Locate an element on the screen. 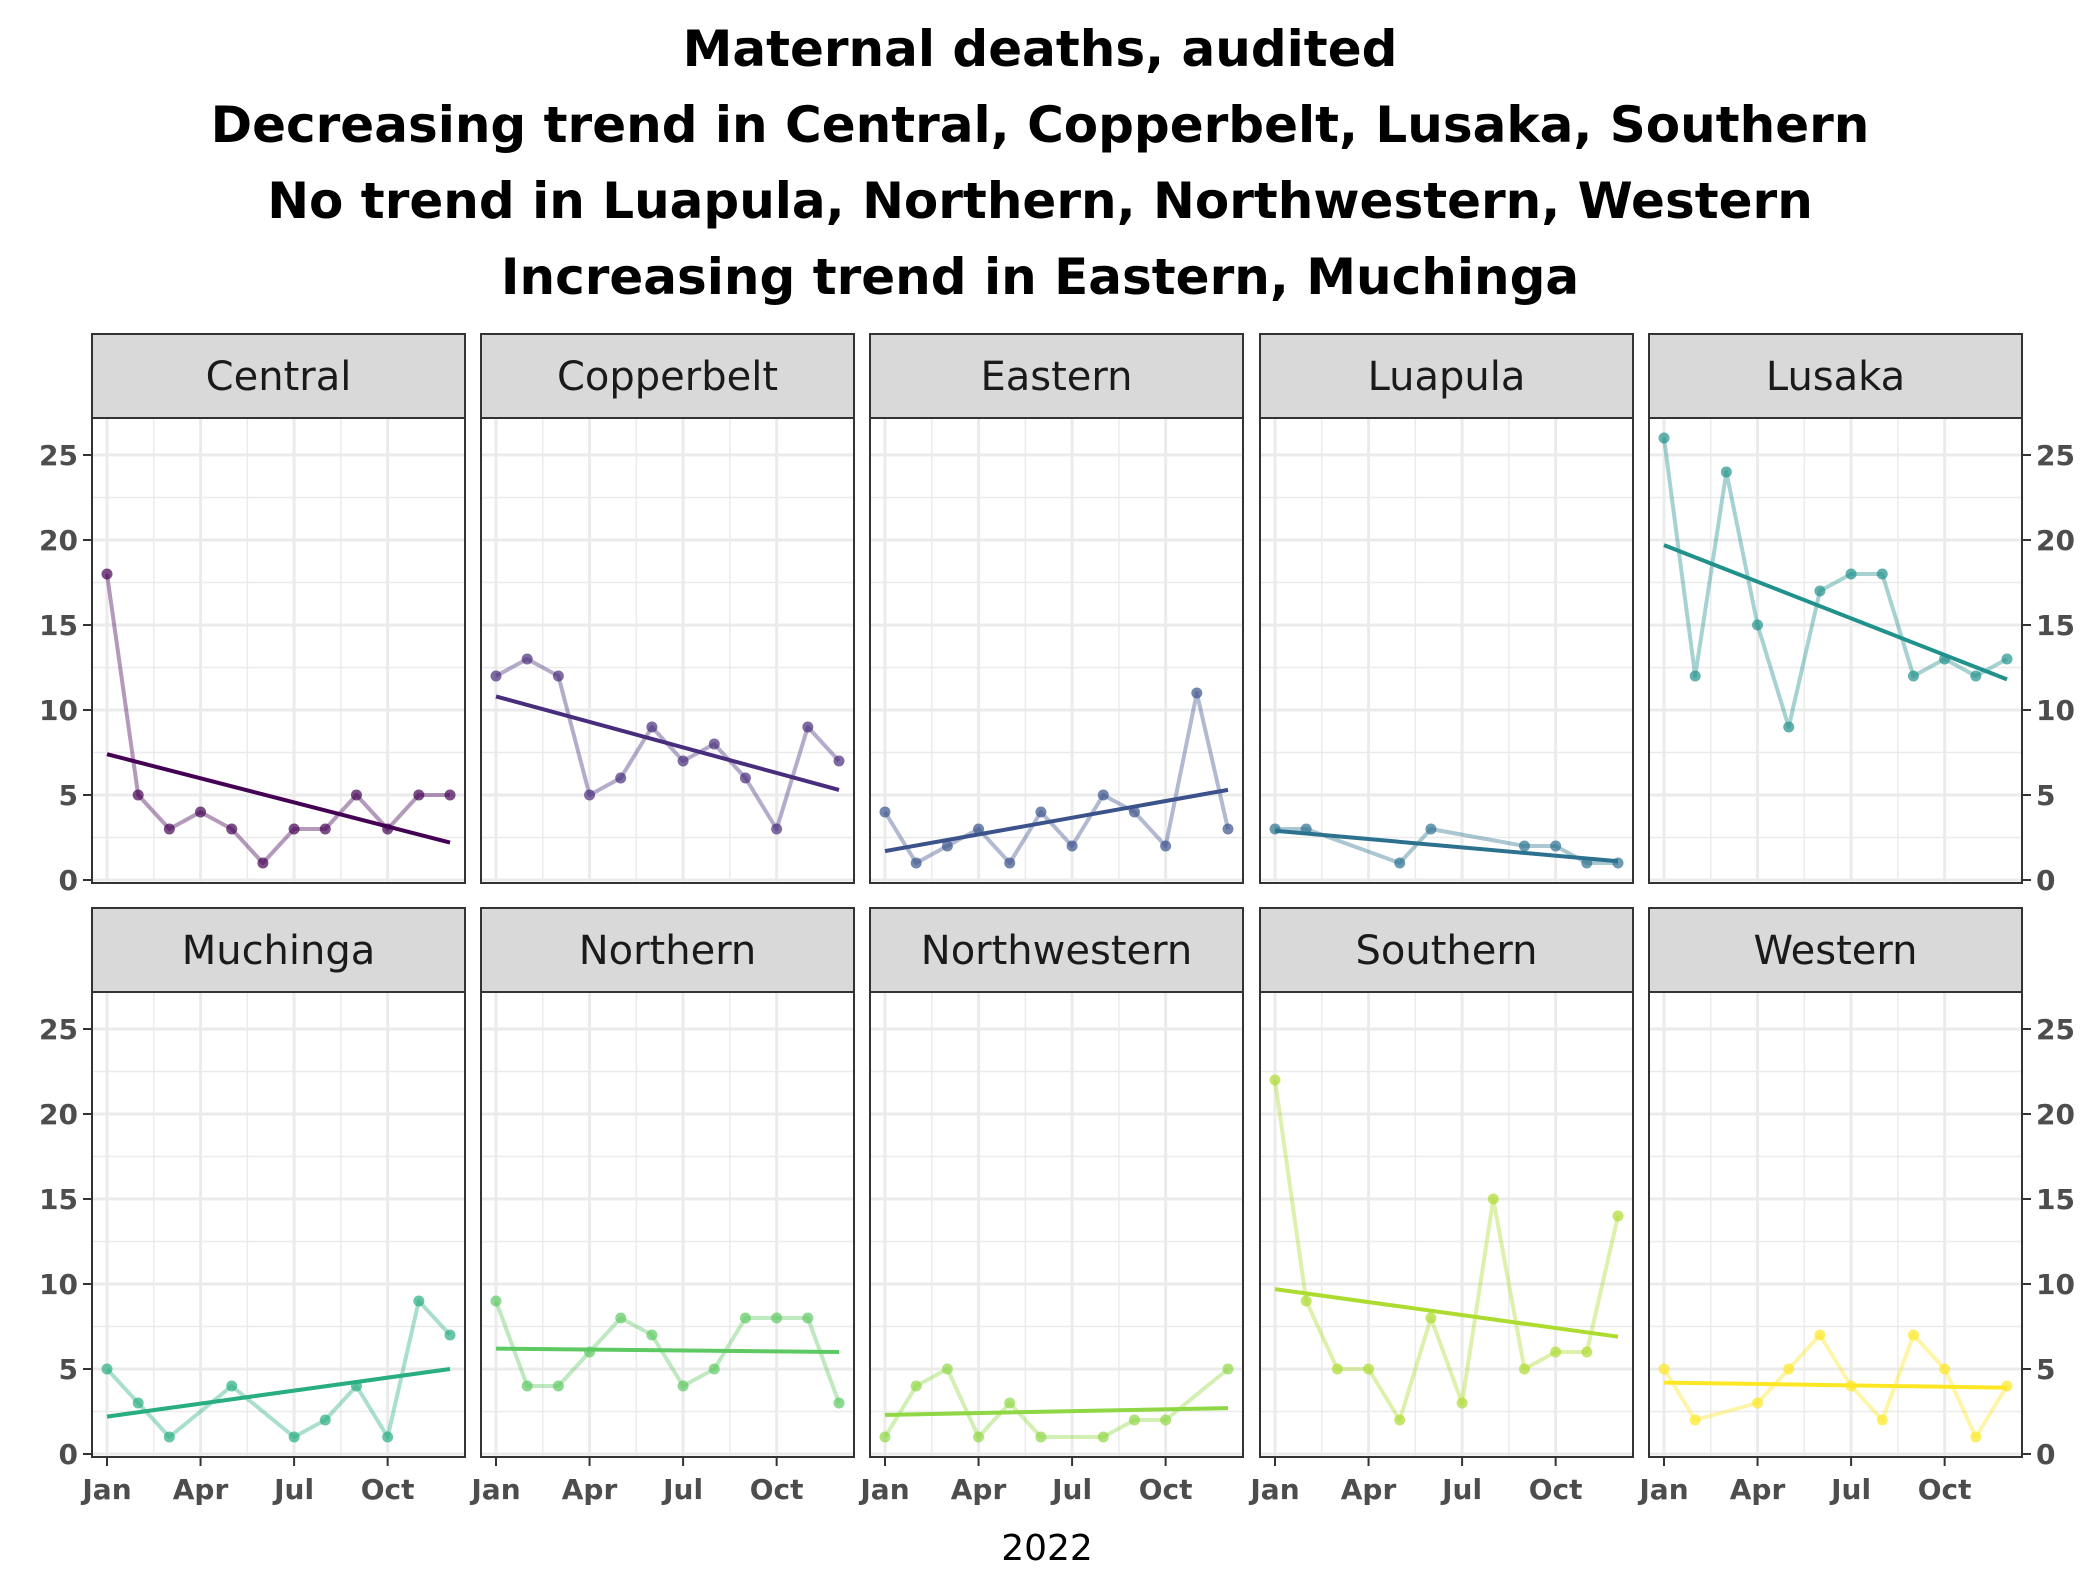 This screenshot has height=1590, width=2100. panel-western: Western 0 5 10 15 20 25 Jan Apr Jul Oct is located at coordinates (1856, 1206).